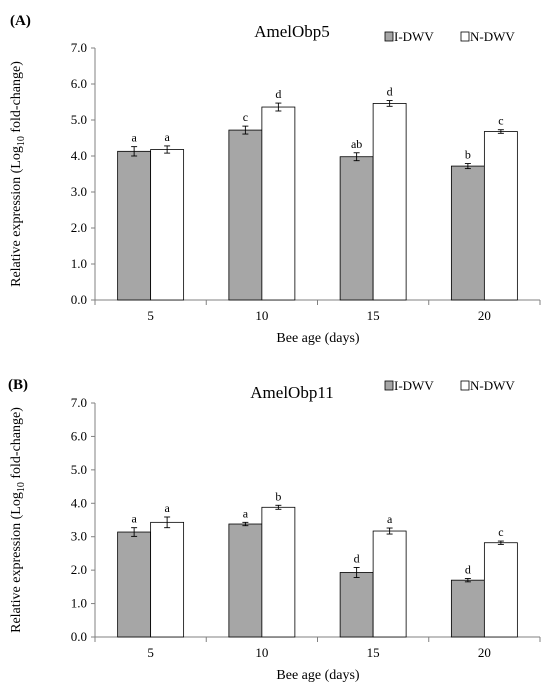 Image resolution: width=550 pixels, height=686 pixels. What do you see at coordinates (356, 144) in the screenshot?
I see `significance-label: ab` at bounding box center [356, 144].